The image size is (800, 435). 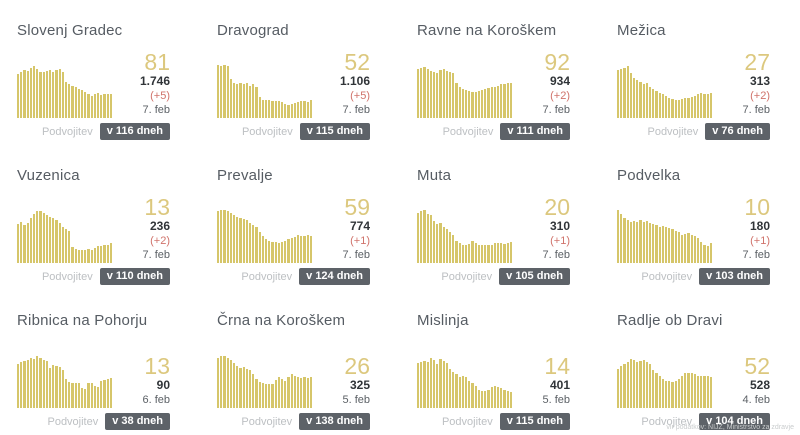 What do you see at coordinates (759, 81) in the screenshot?
I see `total-cases-value: 313` at bounding box center [759, 81].